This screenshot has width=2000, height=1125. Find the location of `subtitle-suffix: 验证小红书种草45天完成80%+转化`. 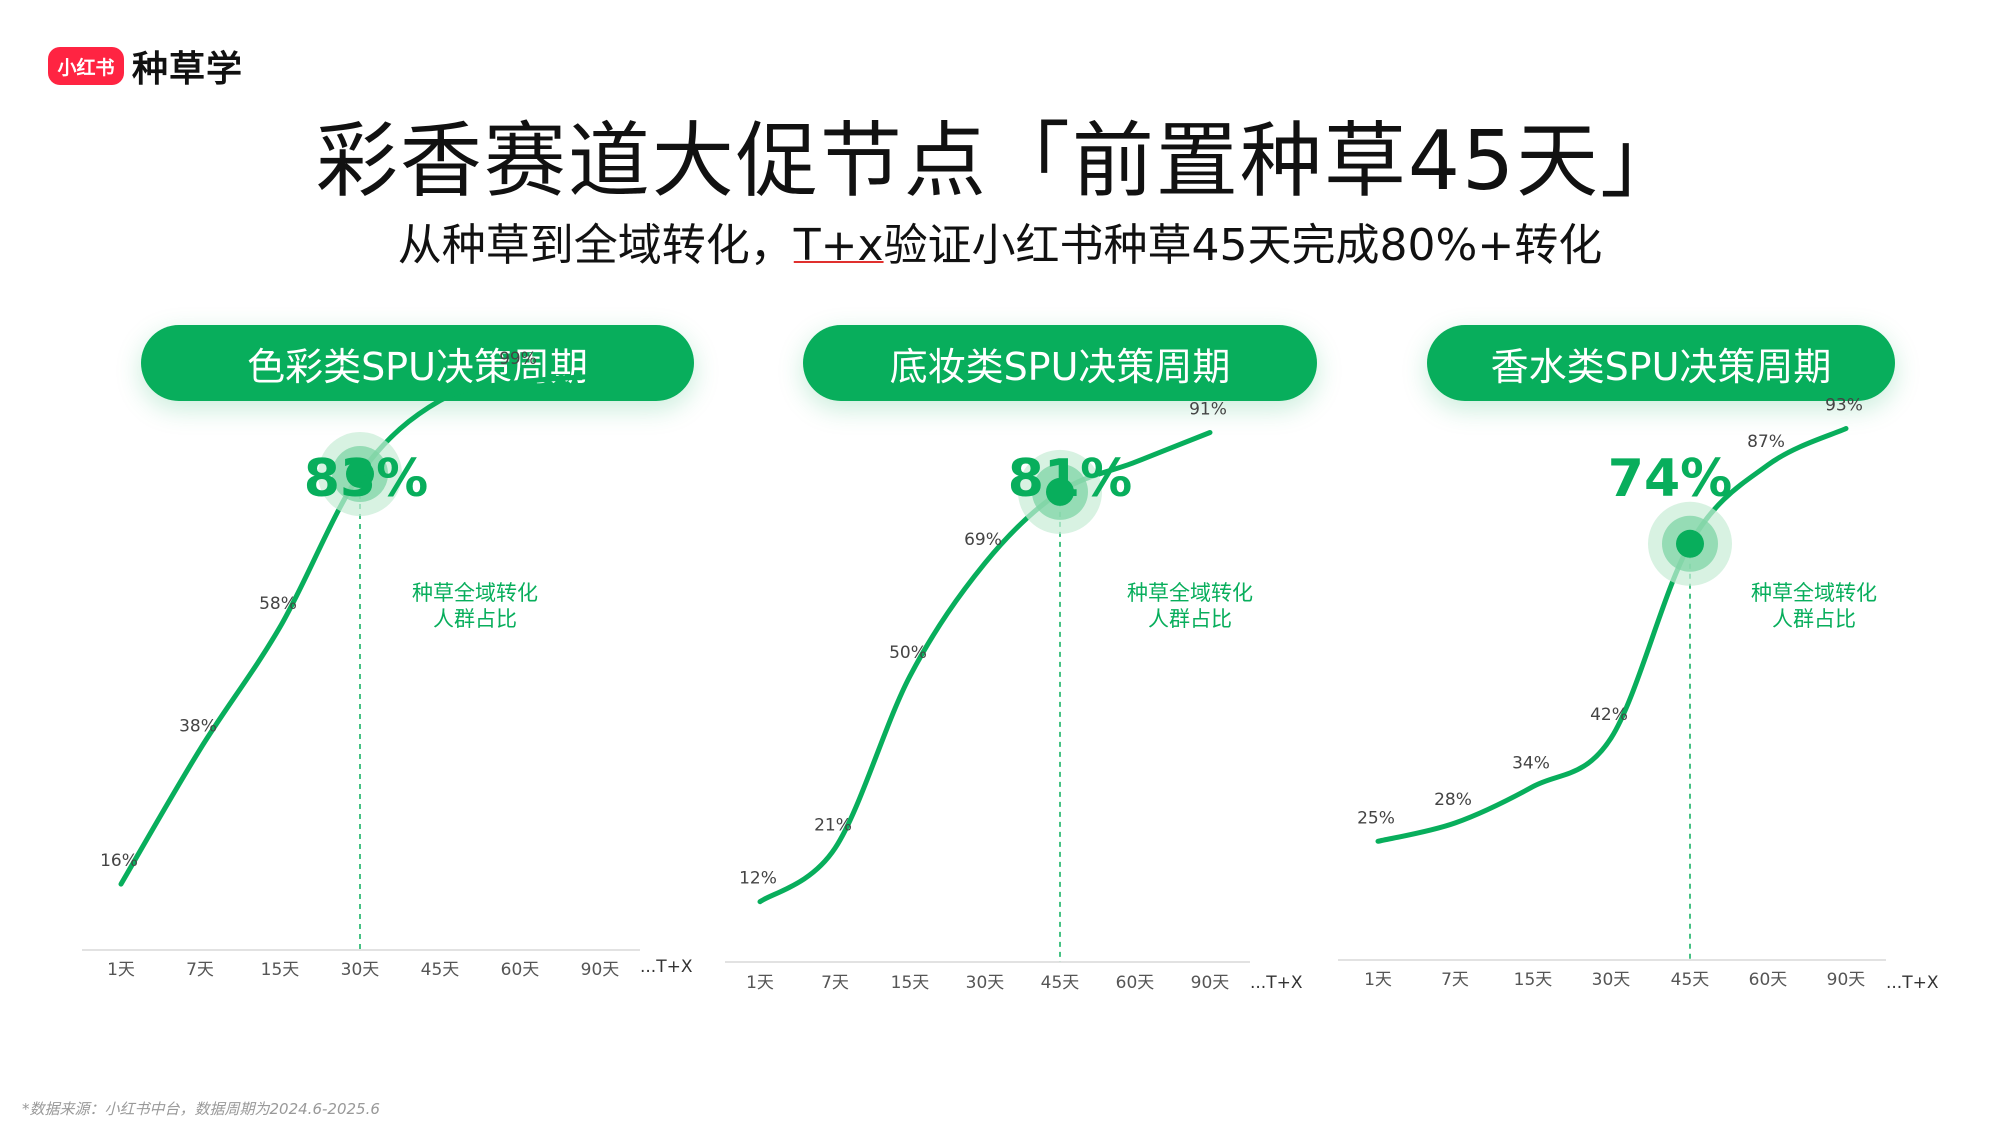

subtitle-suffix: 验证小红书种草45天完成80%+转化 is located at coordinates (1243, 245).